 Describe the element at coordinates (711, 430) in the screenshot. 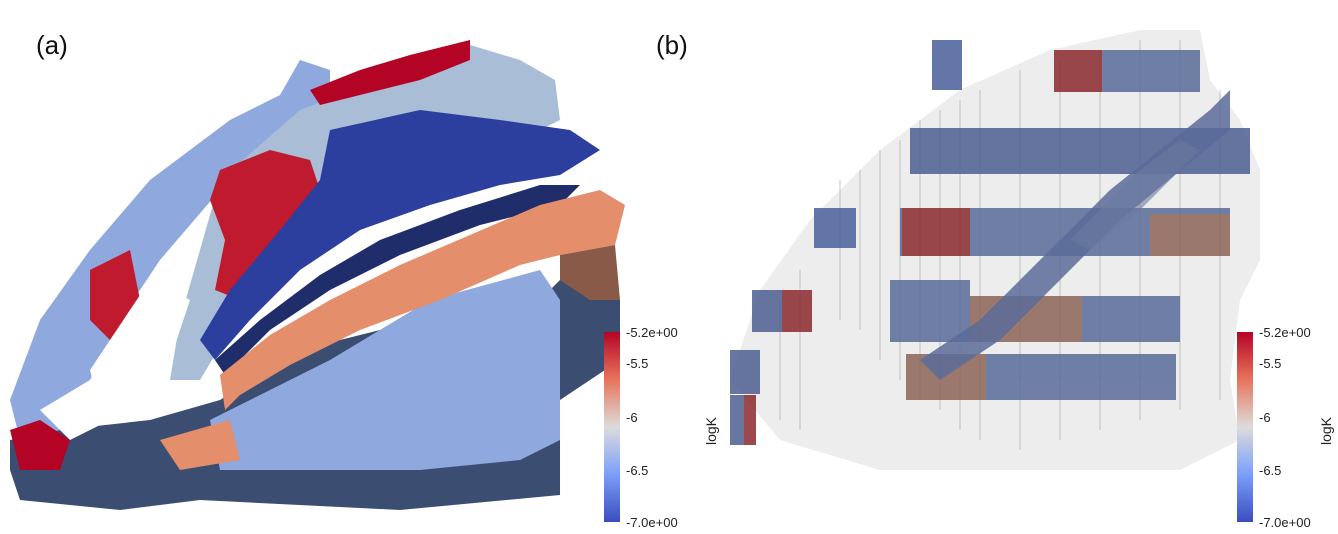

I see `colorbar-a-title: logK` at that location.